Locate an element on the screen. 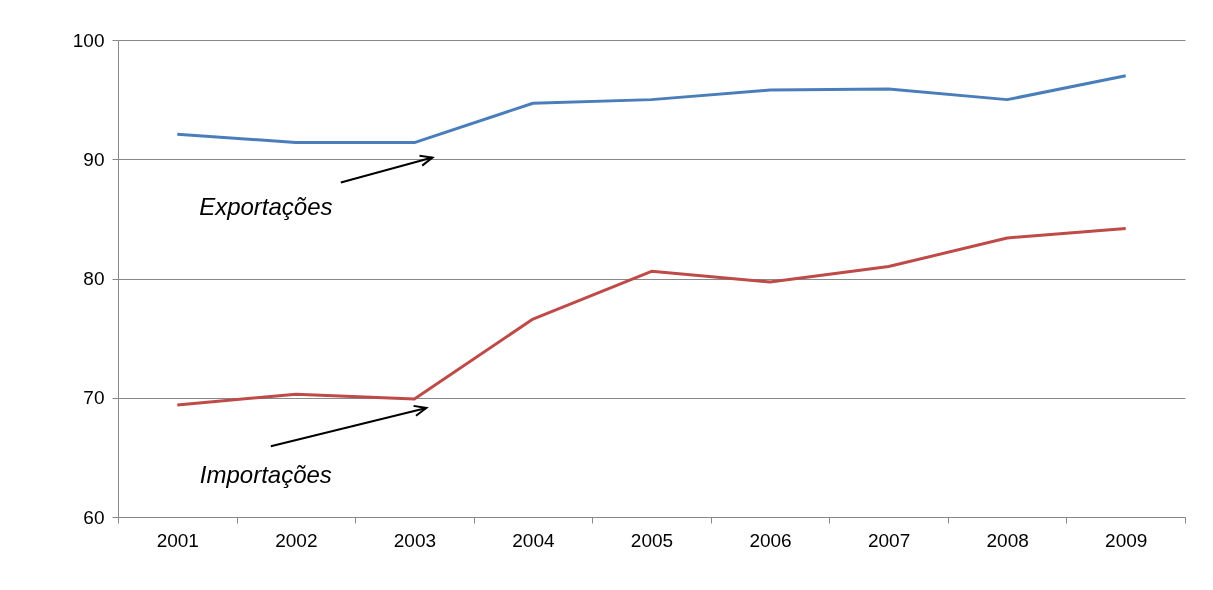 Image resolution: width=1213 pixels, height=590 pixels. text: Importações is located at coordinates (265, 475).